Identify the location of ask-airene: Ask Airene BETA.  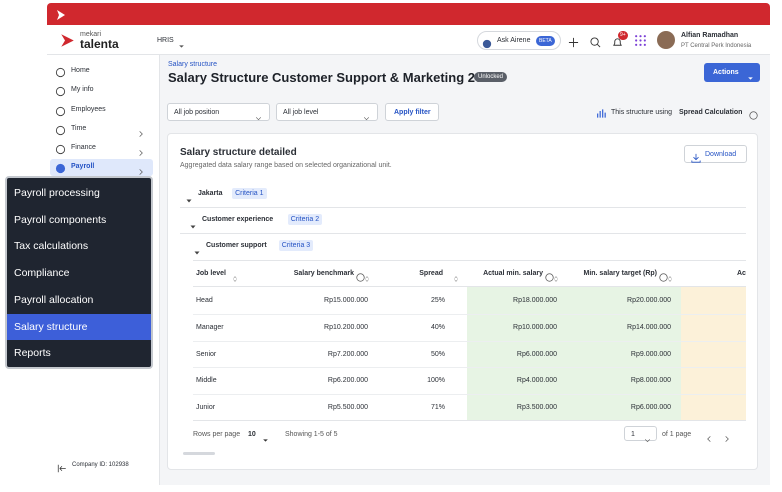
(519, 40).